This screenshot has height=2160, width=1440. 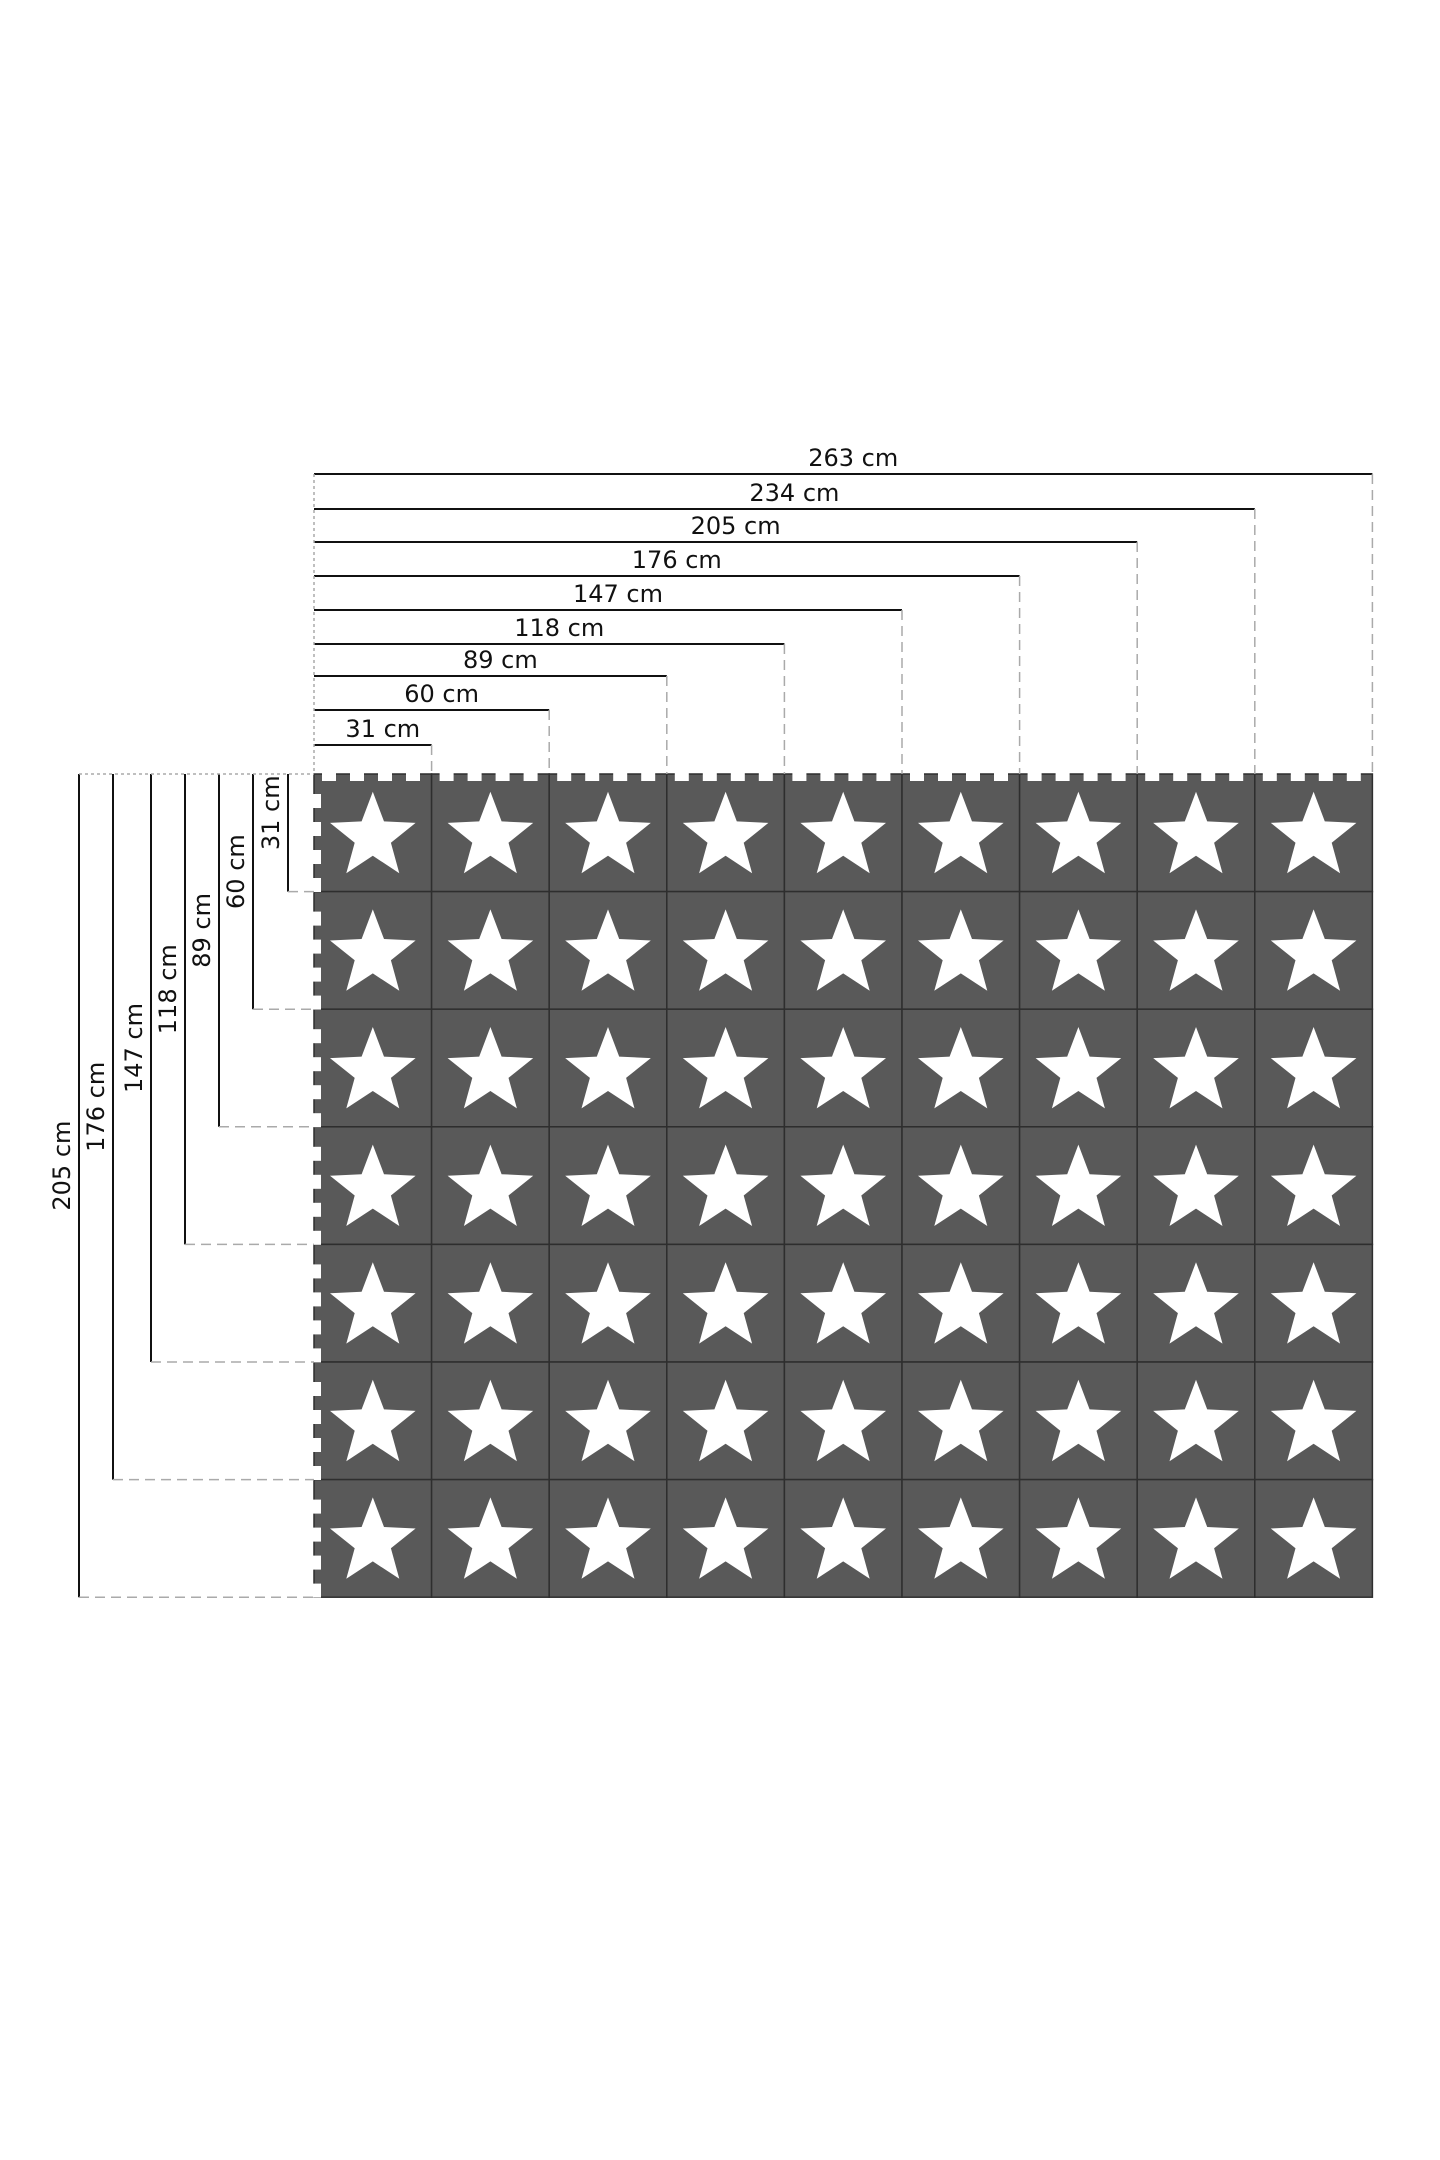 I want to click on width-label: 205 cm, so click(x=736, y=526).